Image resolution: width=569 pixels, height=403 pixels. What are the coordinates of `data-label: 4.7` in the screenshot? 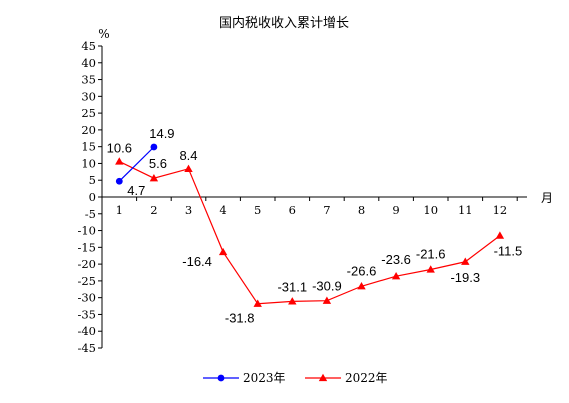 It's located at (136, 190).